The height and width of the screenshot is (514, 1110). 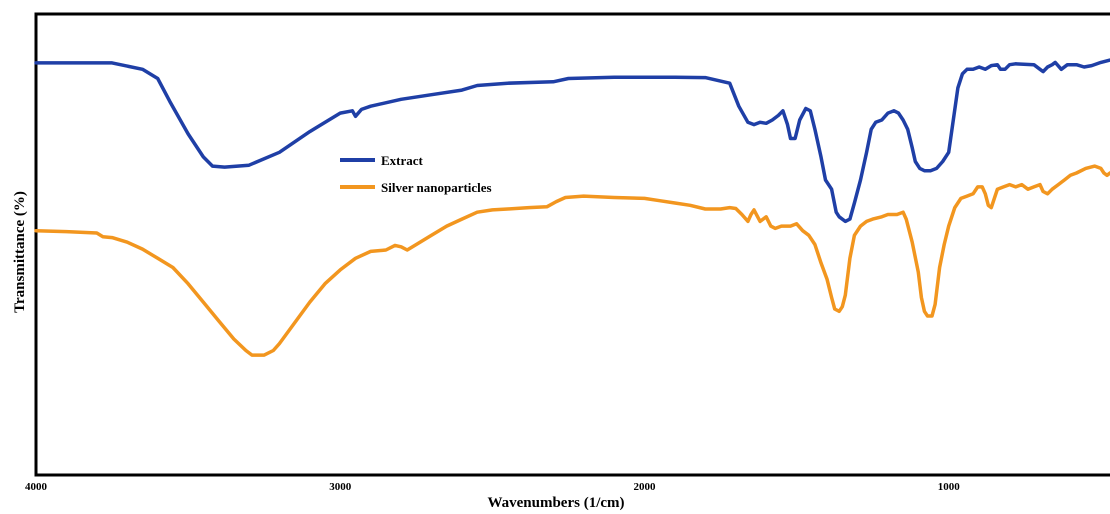 What do you see at coordinates (416, 174) in the screenshot?
I see `legend: Extract Silver nanoparticles` at bounding box center [416, 174].